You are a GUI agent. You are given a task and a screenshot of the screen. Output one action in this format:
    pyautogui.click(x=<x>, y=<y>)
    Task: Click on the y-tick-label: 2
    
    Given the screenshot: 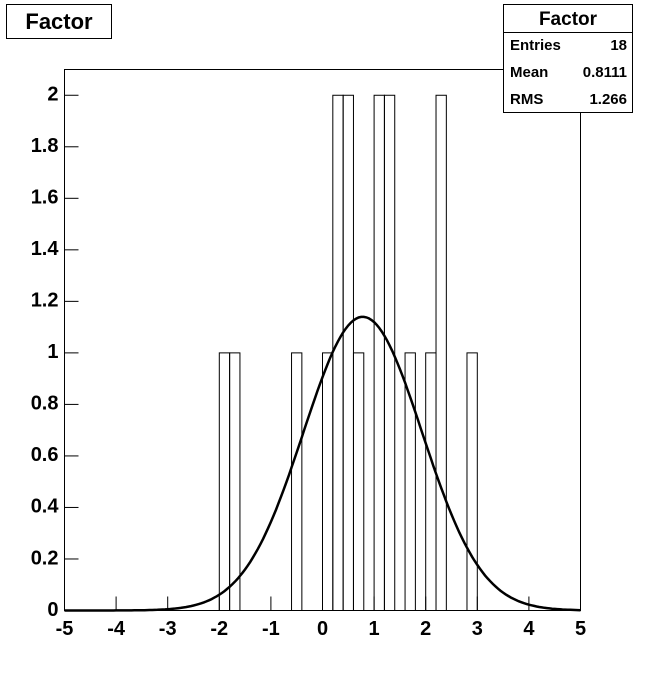 What is the action you would take?
    pyautogui.click(x=52, y=95)
    